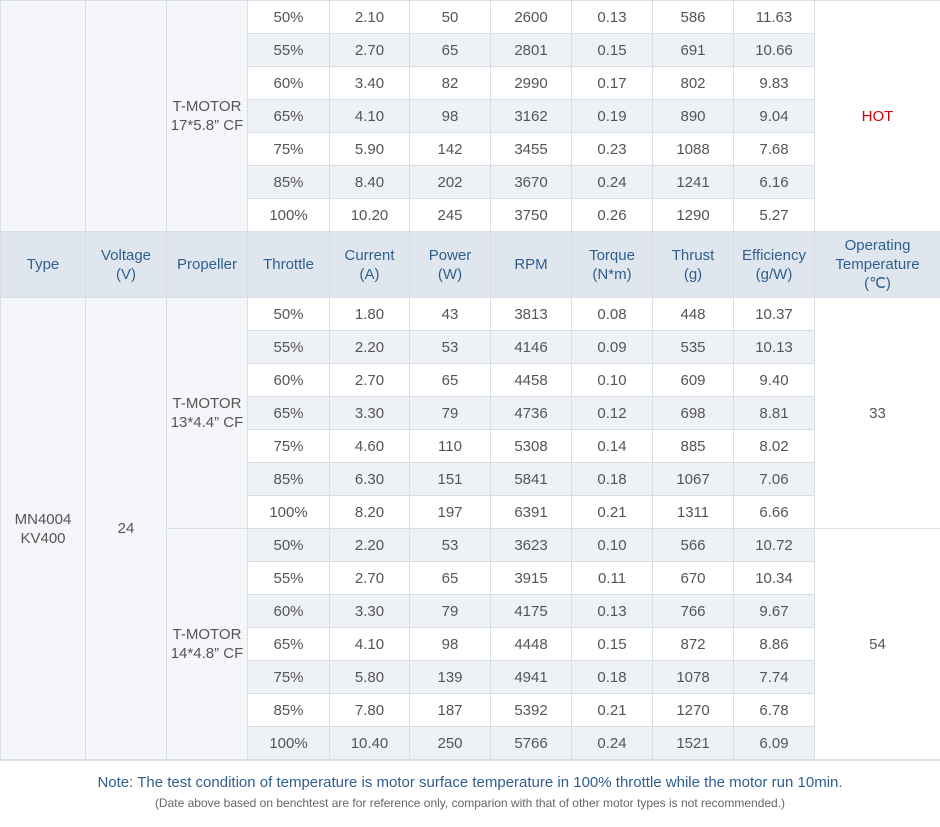 The image size is (940, 827). Describe the element at coordinates (693, 83) in the screenshot. I see `value-cell: 802` at that location.